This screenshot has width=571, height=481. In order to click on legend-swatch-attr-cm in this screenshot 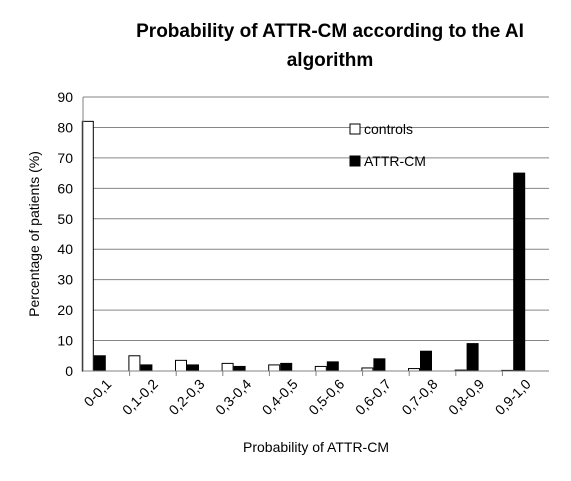, I will do `click(355, 161)`.